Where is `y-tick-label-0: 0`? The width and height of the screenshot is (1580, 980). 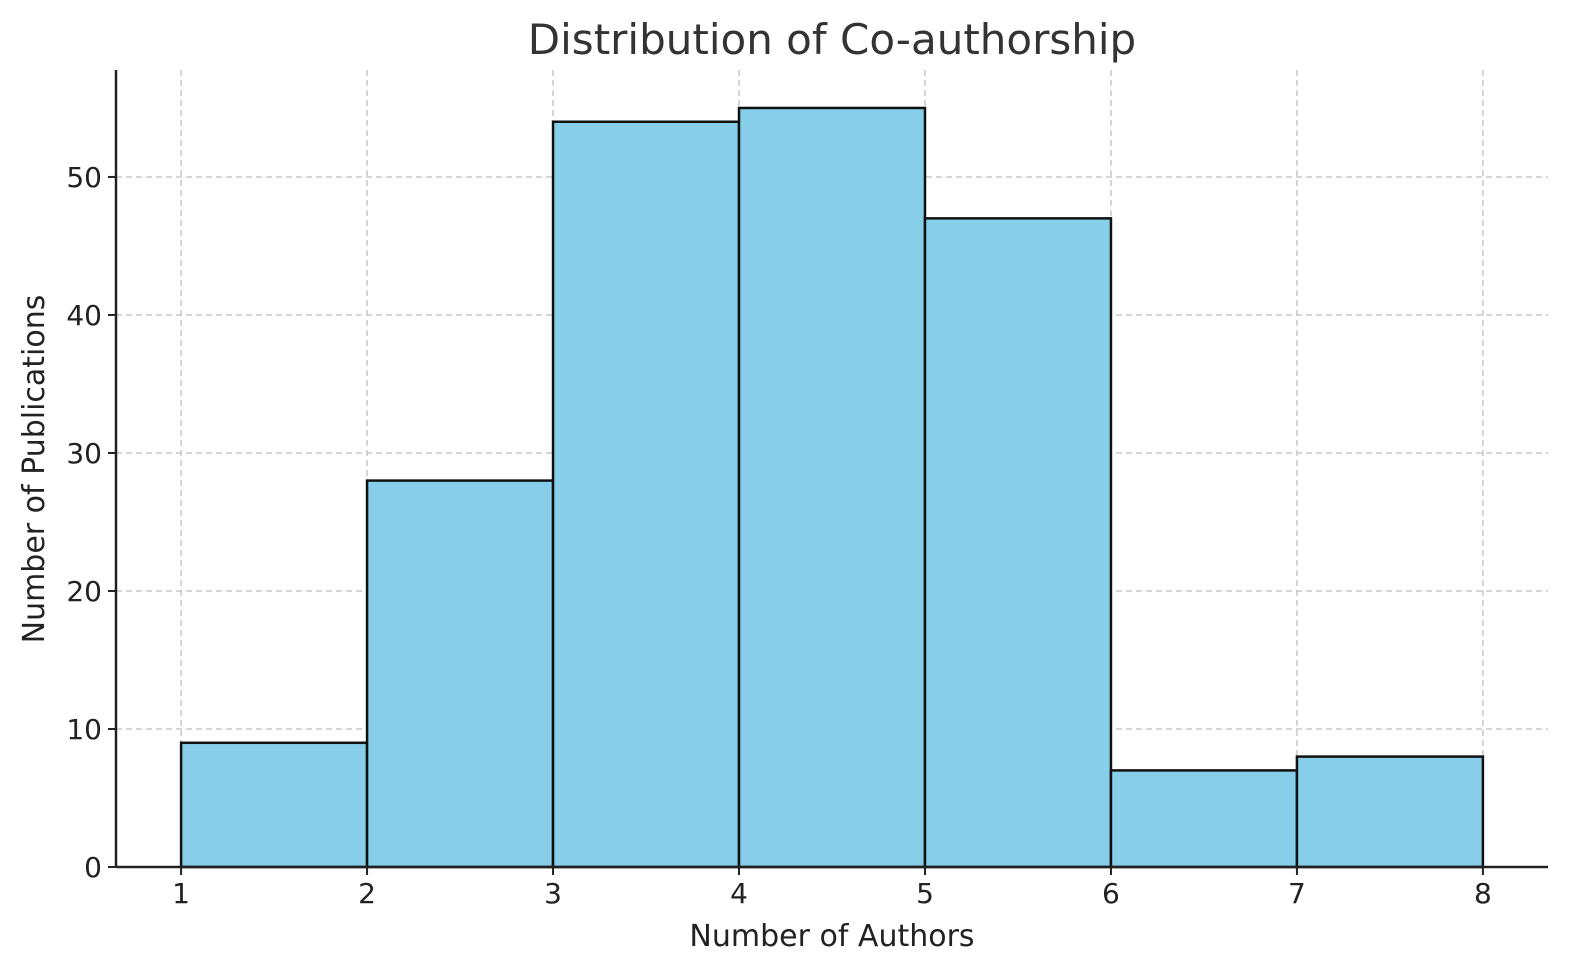
y-tick-label-0: 0 is located at coordinates (93, 867).